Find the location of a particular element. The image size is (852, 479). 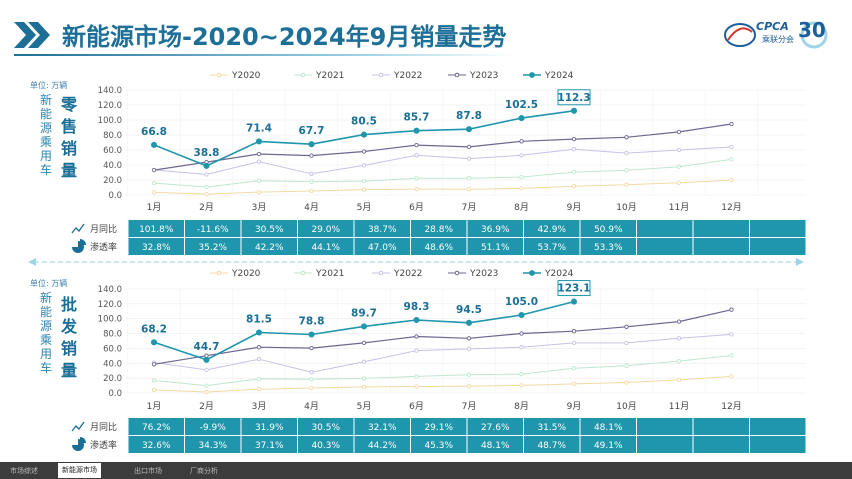

data-label: 66.8 is located at coordinates (154, 132).